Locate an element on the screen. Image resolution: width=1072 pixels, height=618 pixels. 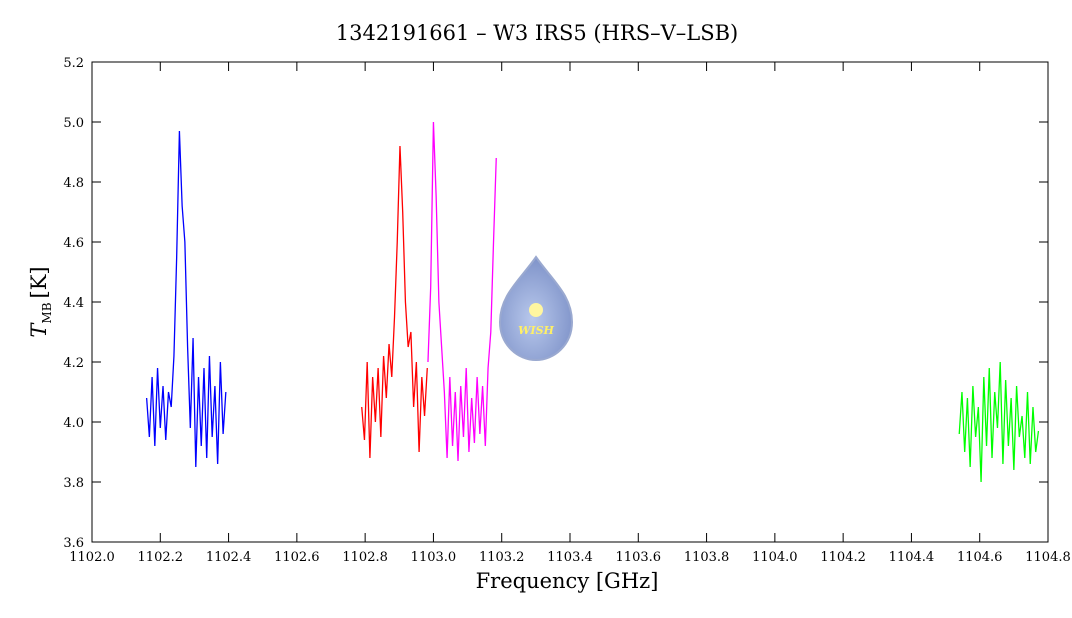
y-label-subscript: MB is located at coordinates (47, 312).